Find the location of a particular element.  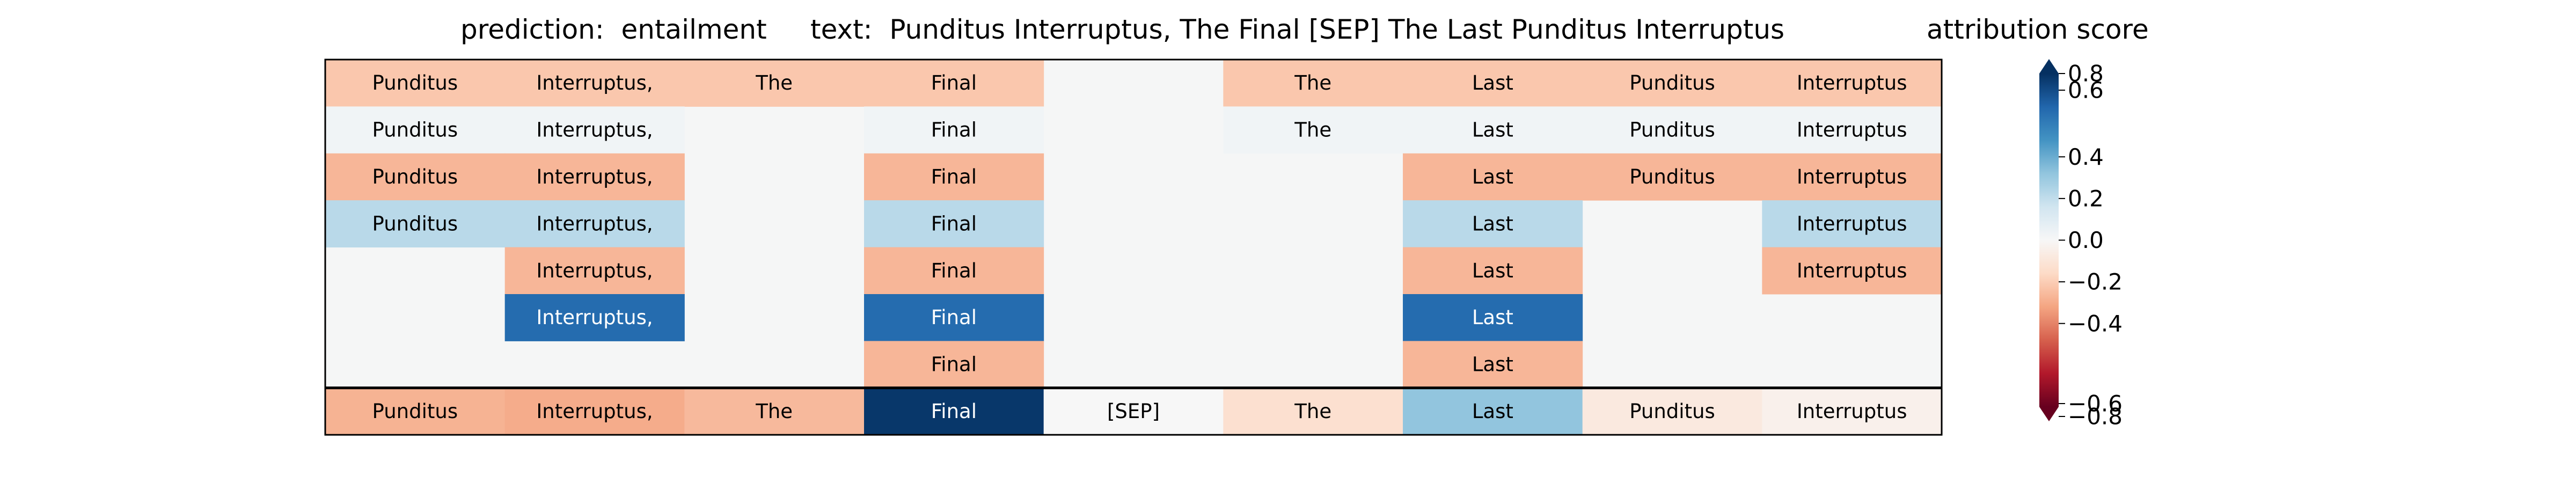

colorbar-tick-label: −0.8 is located at coordinates (2095, 417).